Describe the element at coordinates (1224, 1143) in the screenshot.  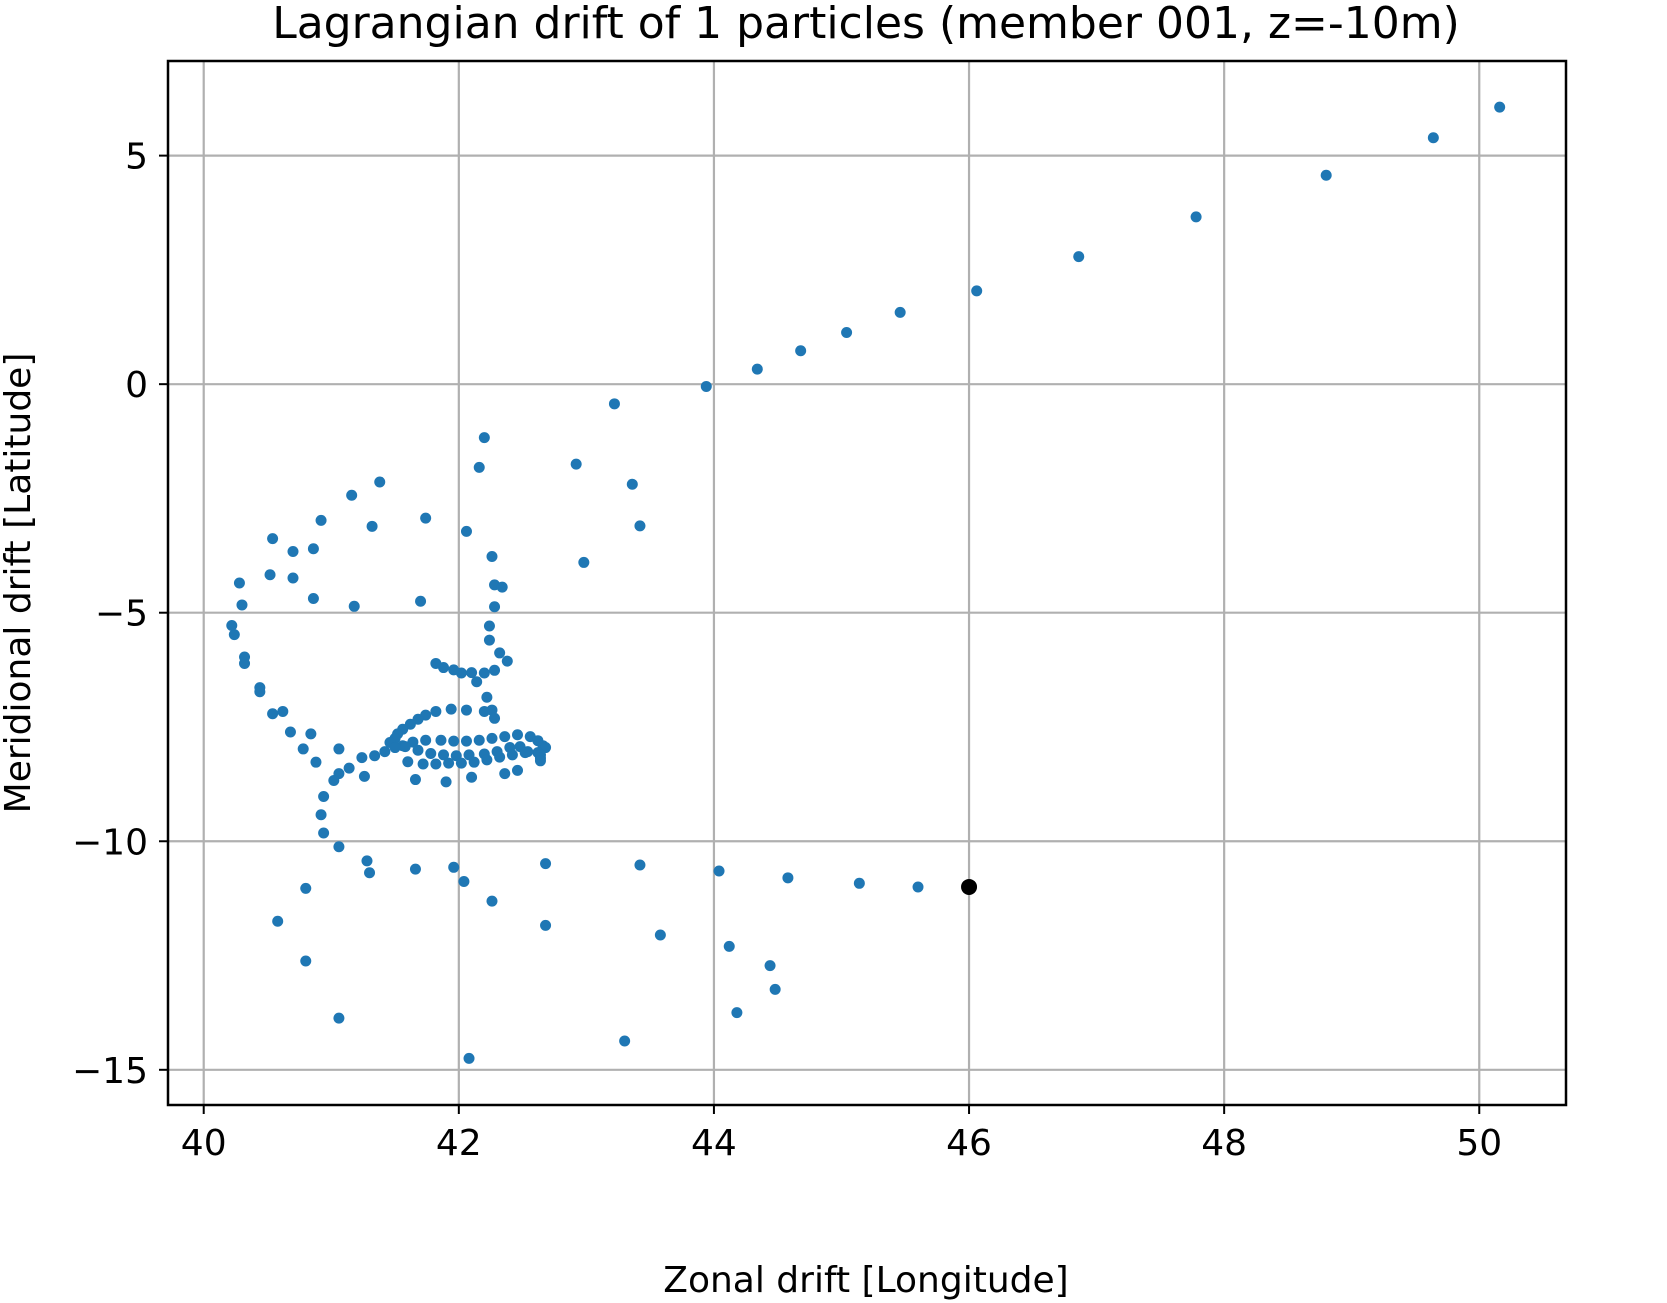
I see `x-tick-label: 48` at that location.